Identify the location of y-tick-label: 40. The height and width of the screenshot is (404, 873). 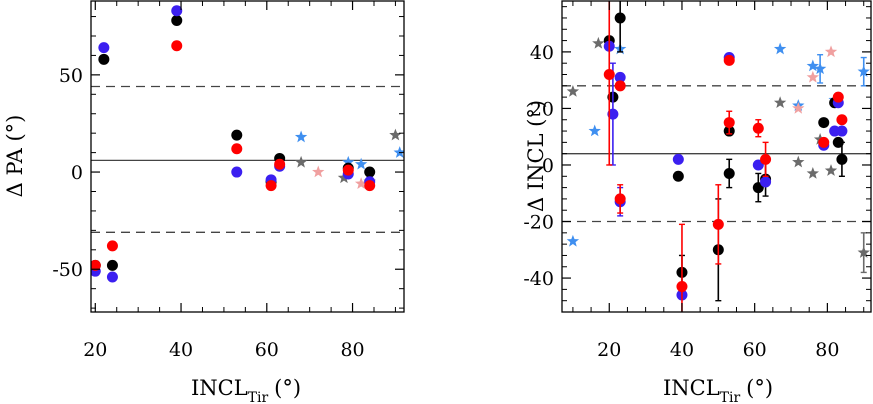
(542, 53).